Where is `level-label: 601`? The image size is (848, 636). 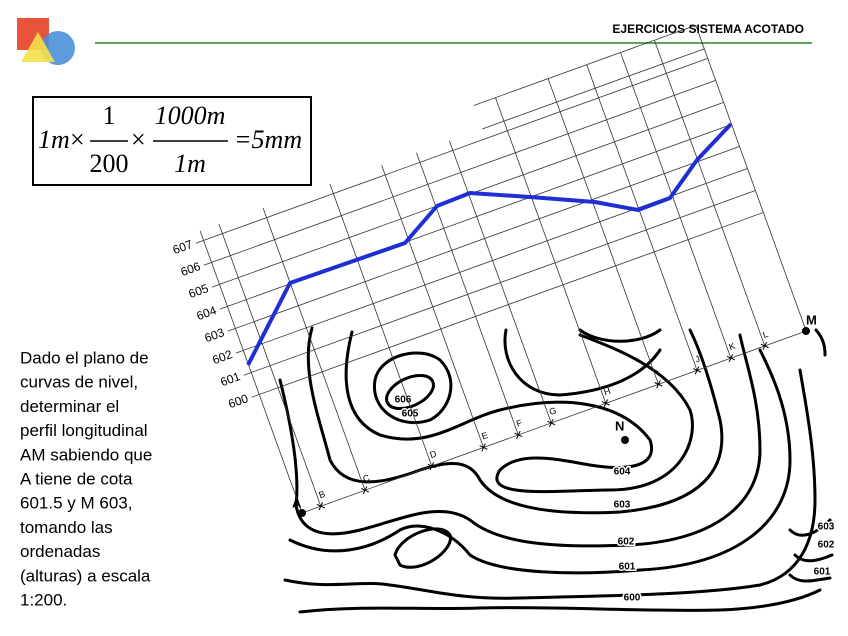 level-label: 601 is located at coordinates (230, 379).